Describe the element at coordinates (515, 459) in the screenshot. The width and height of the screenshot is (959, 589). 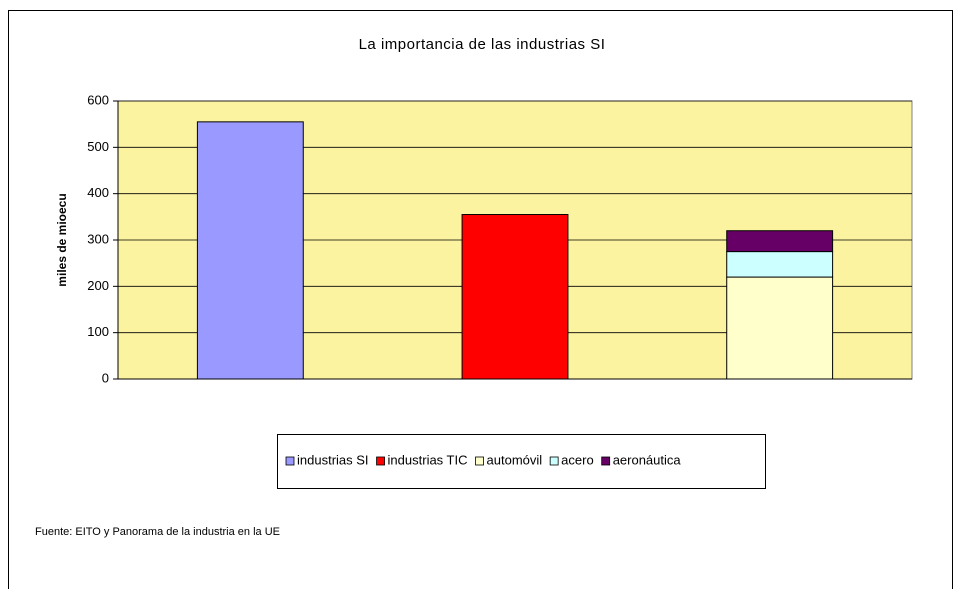
I see `legend-label: automóvil` at that location.